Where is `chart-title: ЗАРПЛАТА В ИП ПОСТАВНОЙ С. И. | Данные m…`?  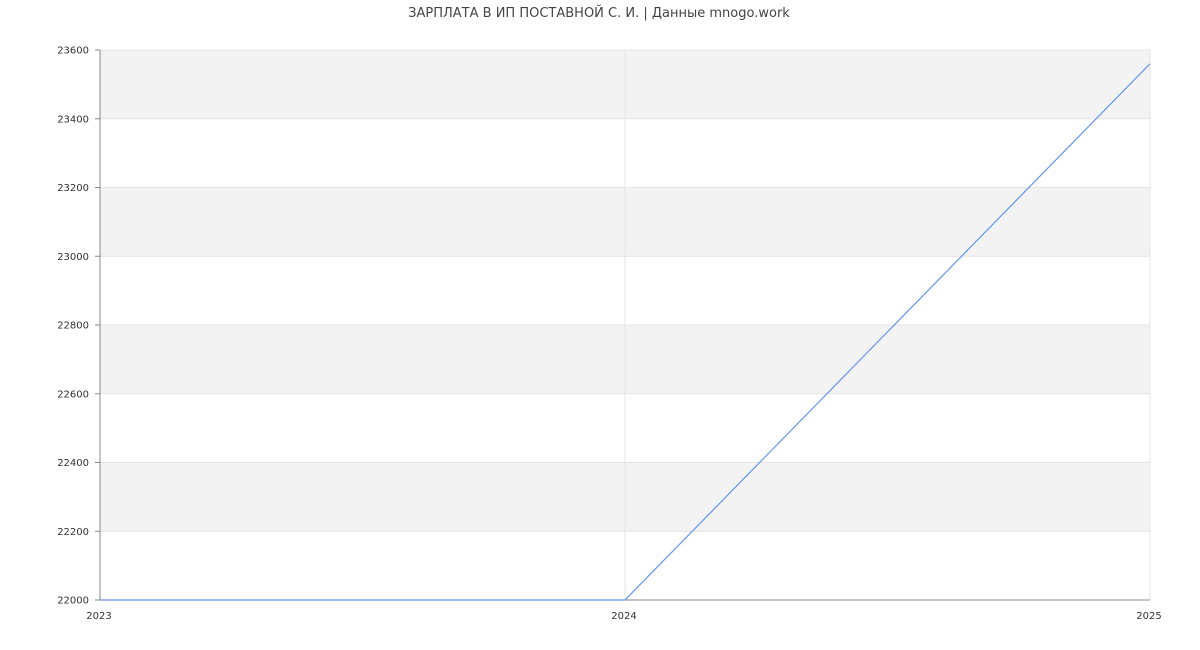 chart-title: ЗАРПЛАТА В ИП ПОСТАВНОЙ С. И. | Данные m… is located at coordinates (599, 13).